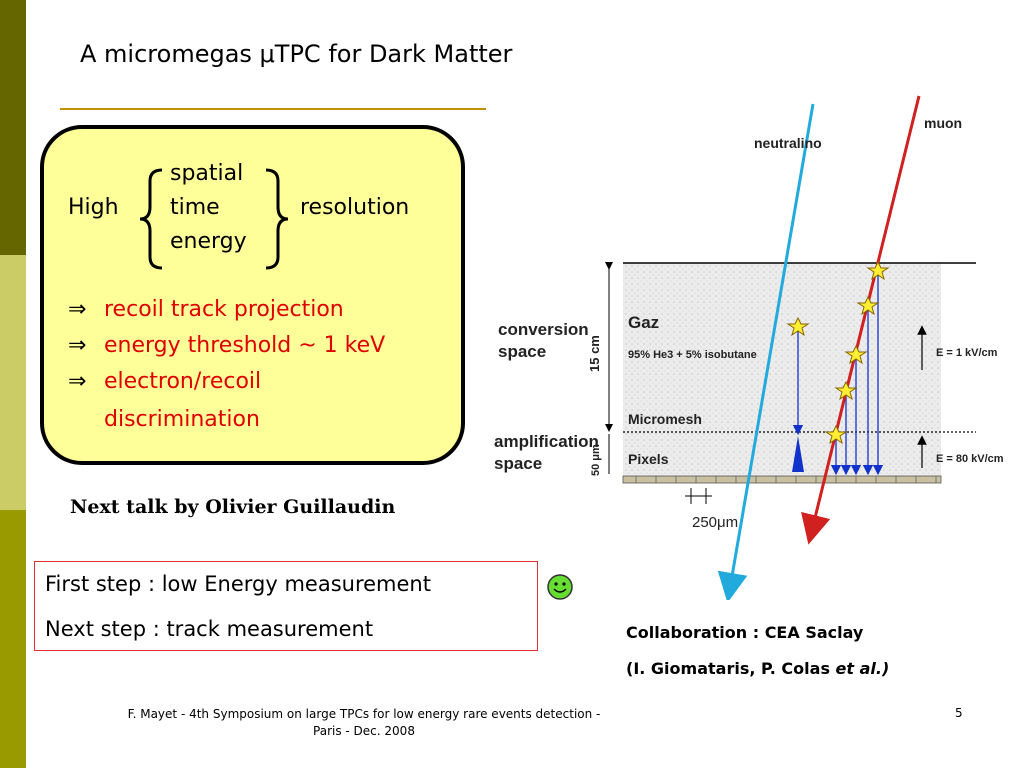  Describe the element at coordinates (296, 54) in the screenshot. I see `slide-title: A micromegas μTPC for Dark Matter` at that location.